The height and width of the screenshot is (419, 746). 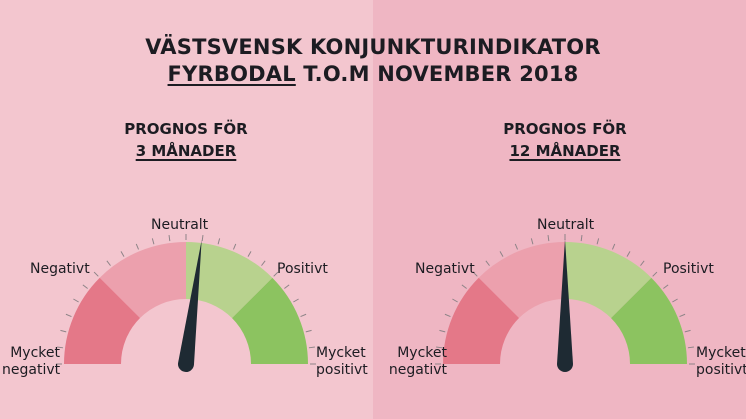 I want to click on forecast-3m-gauge-dial, so click(x=186, y=303).